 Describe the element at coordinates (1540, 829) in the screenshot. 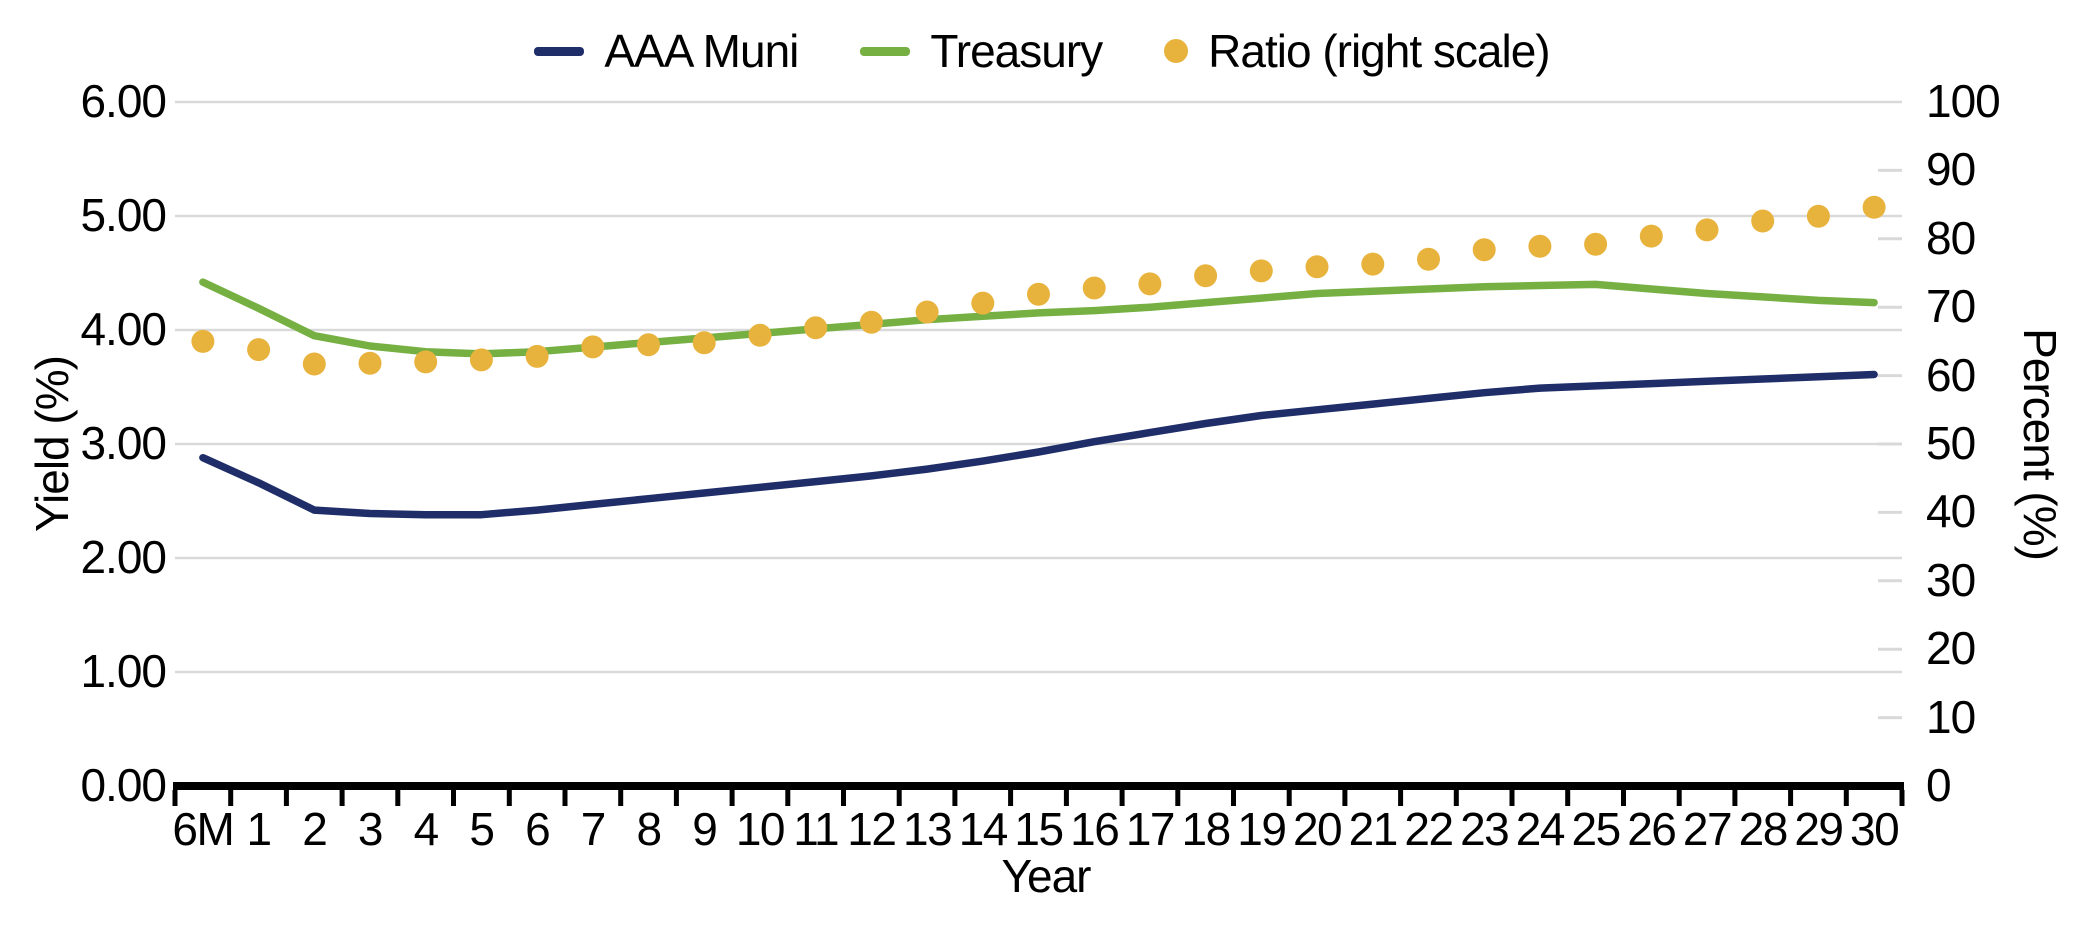

I see `x-tick-label: 24` at that location.